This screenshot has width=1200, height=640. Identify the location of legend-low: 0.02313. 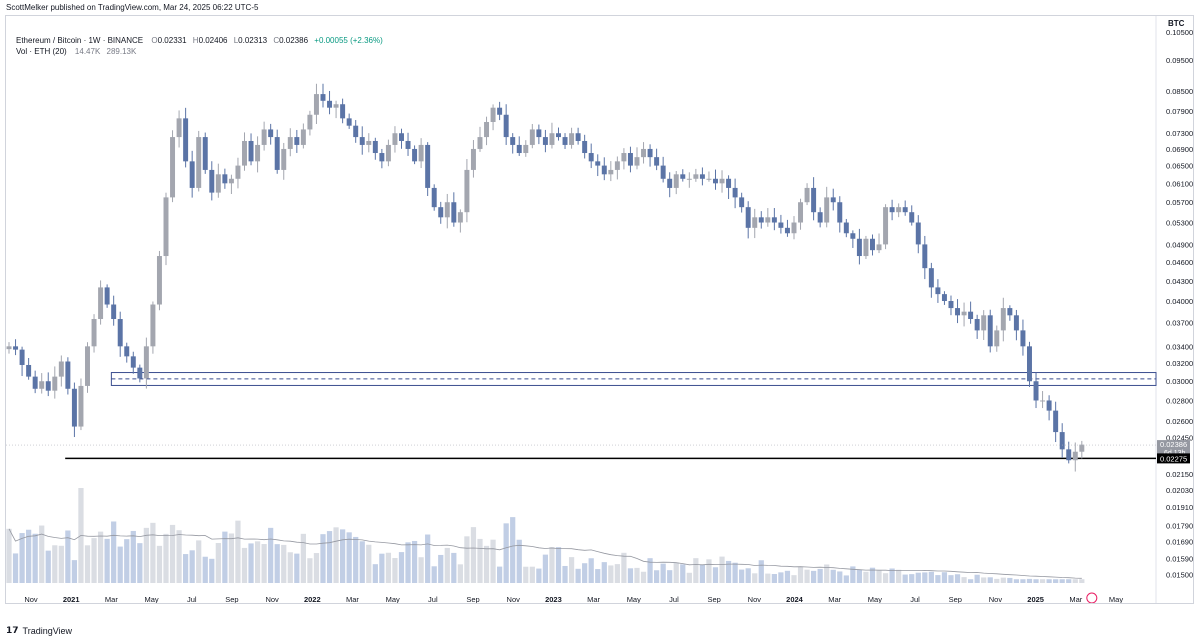
(253, 40).